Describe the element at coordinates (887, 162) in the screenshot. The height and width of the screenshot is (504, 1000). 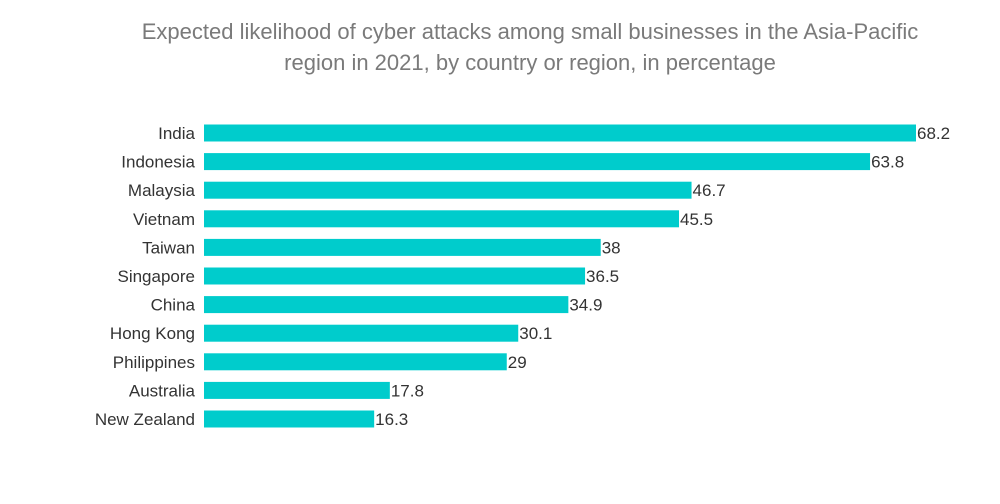
I see `value-label: 63.8` at that location.